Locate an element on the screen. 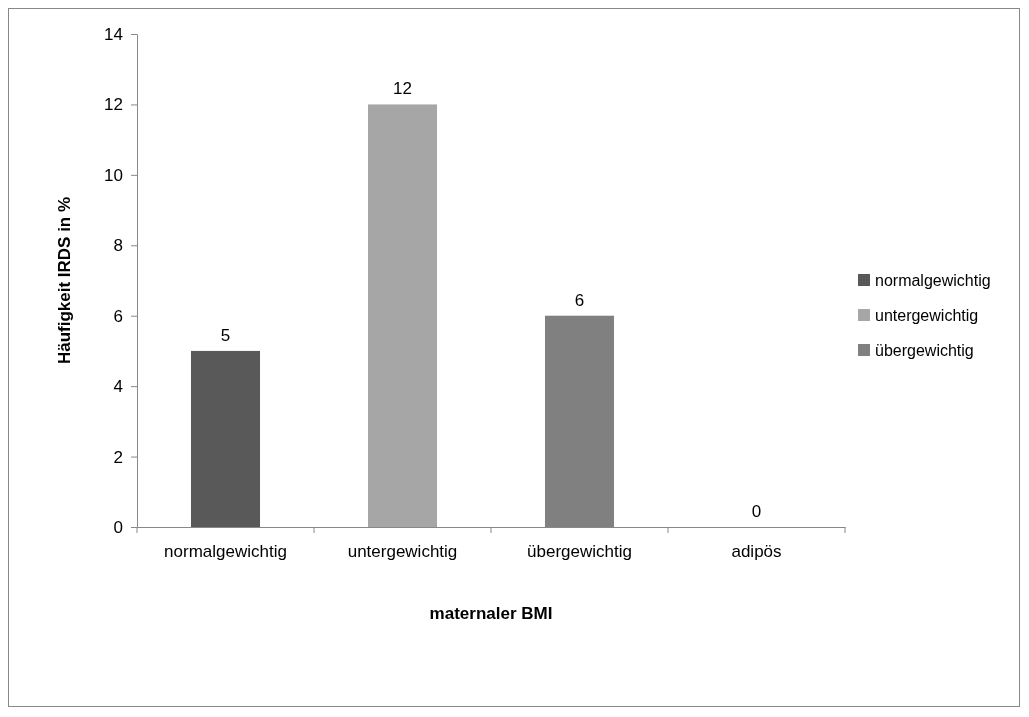 Image resolution: width=1029 pixels, height=717 pixels. y-tick-label: 10 is located at coordinates (113, 175).